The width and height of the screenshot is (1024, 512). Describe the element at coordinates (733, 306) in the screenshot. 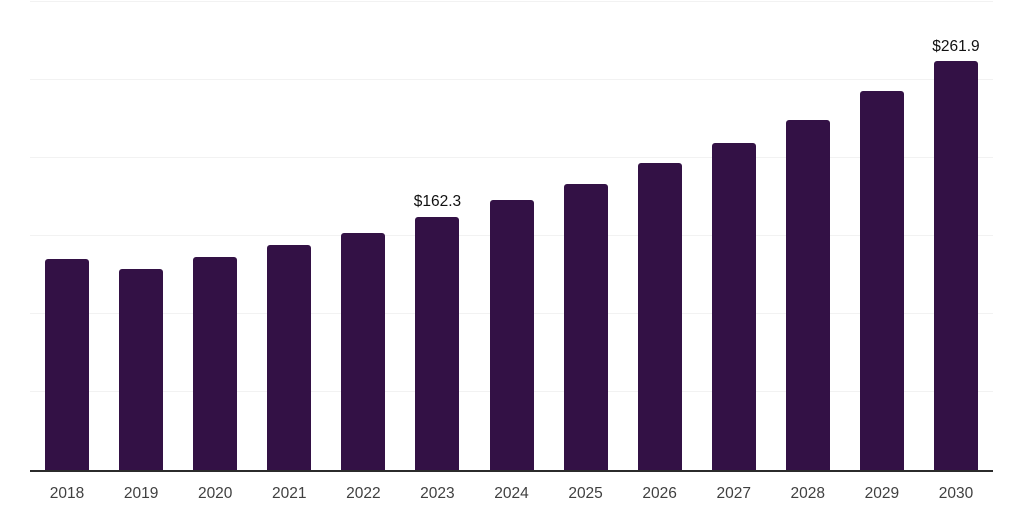

I see `bar-2027` at that location.